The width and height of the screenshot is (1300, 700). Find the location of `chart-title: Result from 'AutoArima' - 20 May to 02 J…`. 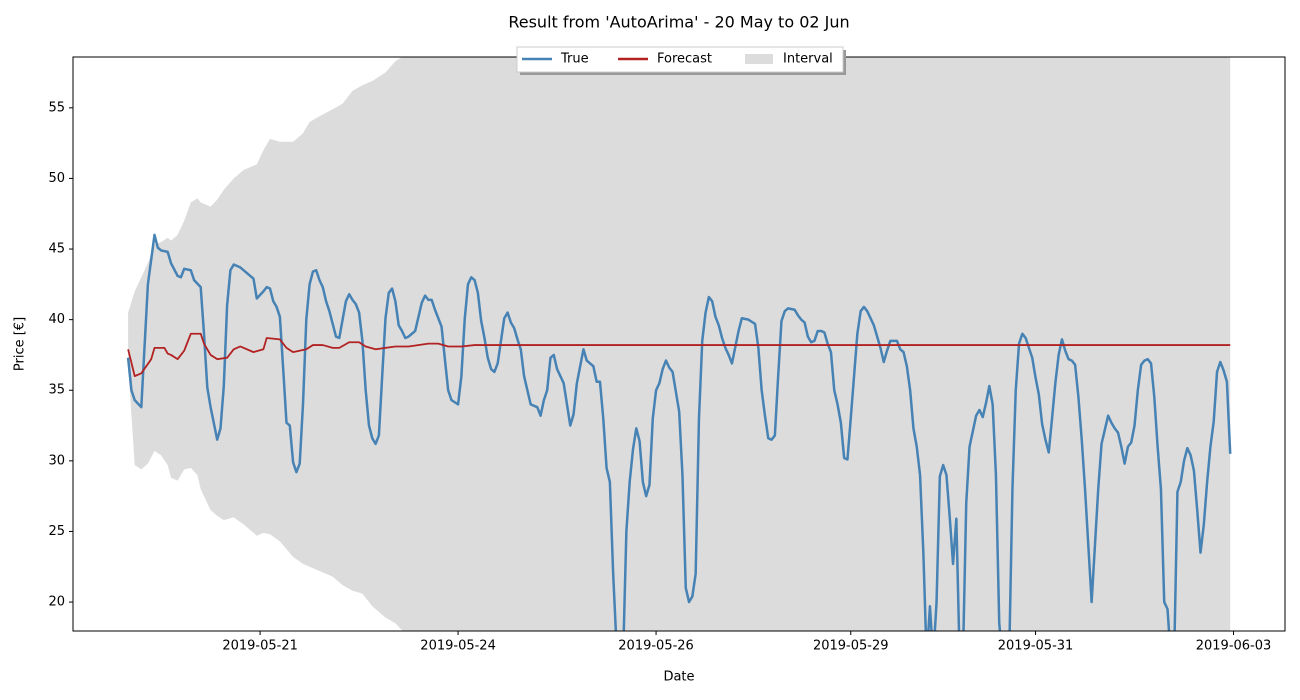

chart-title: Result from 'AutoArima' - 20 May to 02 J… is located at coordinates (678, 22).